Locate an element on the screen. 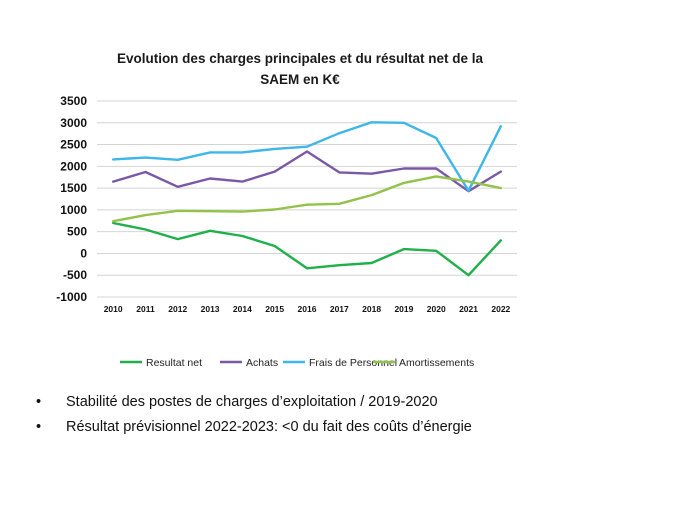 This screenshot has width=683, height=512. x-tick-label: 2012 is located at coordinates (177, 309).